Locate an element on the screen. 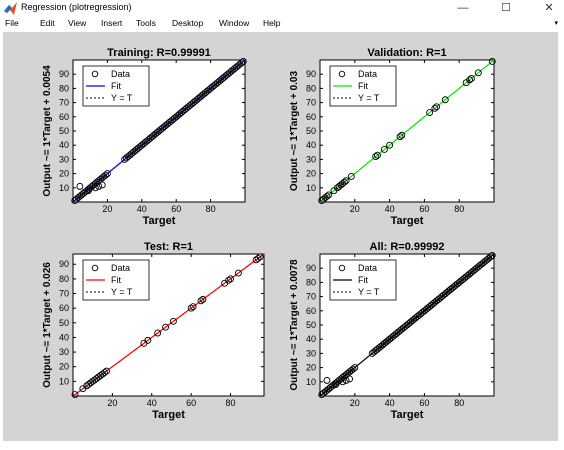 The image size is (564, 450). plot-title: Validation: R=1 is located at coordinates (406, 53).